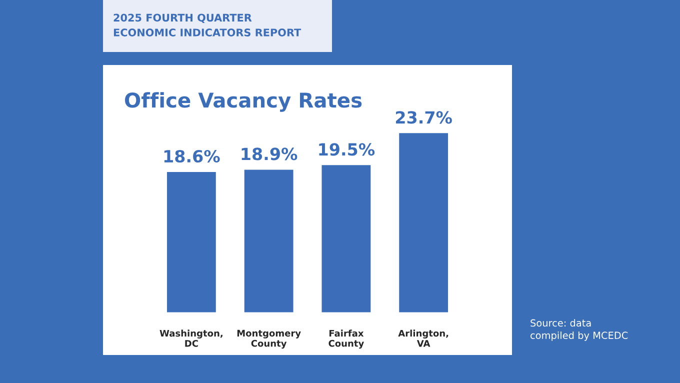 Image resolution: width=680 pixels, height=383 pixels. Describe the element at coordinates (191, 338) in the screenshot. I see `x-tick-label: Washington, DC` at that location.